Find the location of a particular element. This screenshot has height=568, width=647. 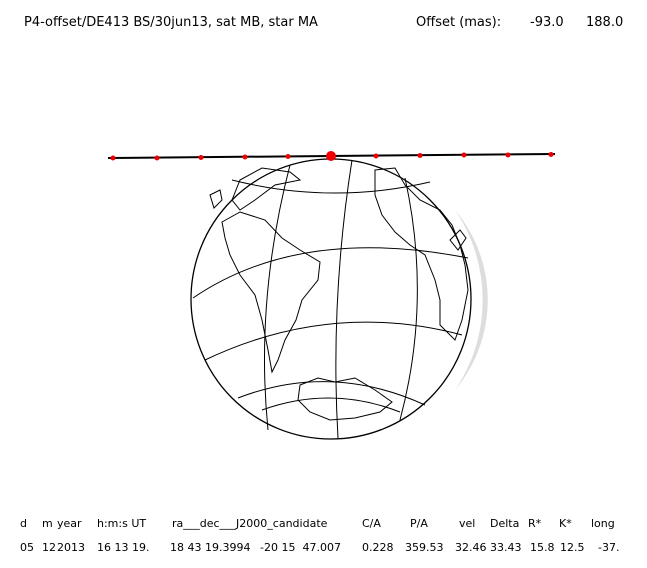

column-header: d is located at coordinates (23, 523).